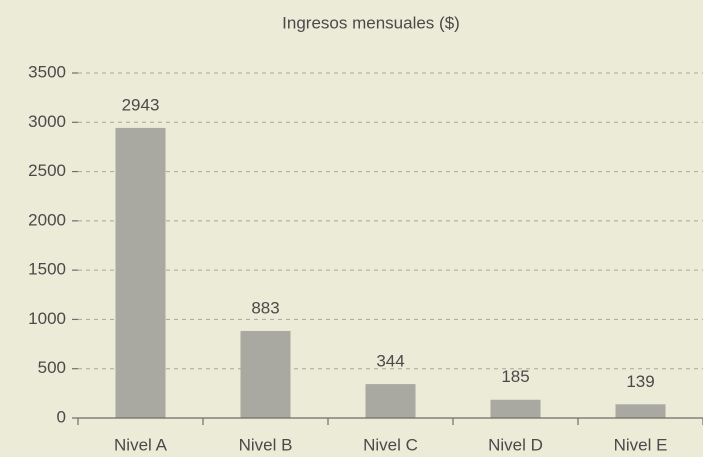 This screenshot has width=703, height=457. I want to click on y-tick-label: 2500, so click(47, 170).